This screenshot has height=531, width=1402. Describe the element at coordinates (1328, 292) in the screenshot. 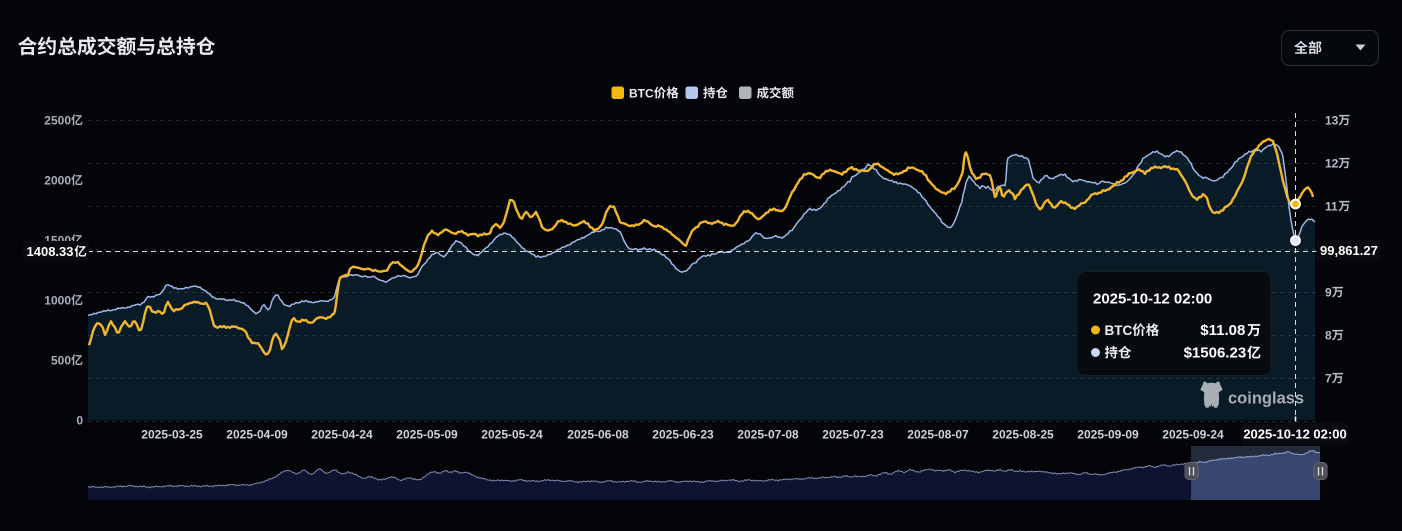

I see `svg-text: 9` at that location.